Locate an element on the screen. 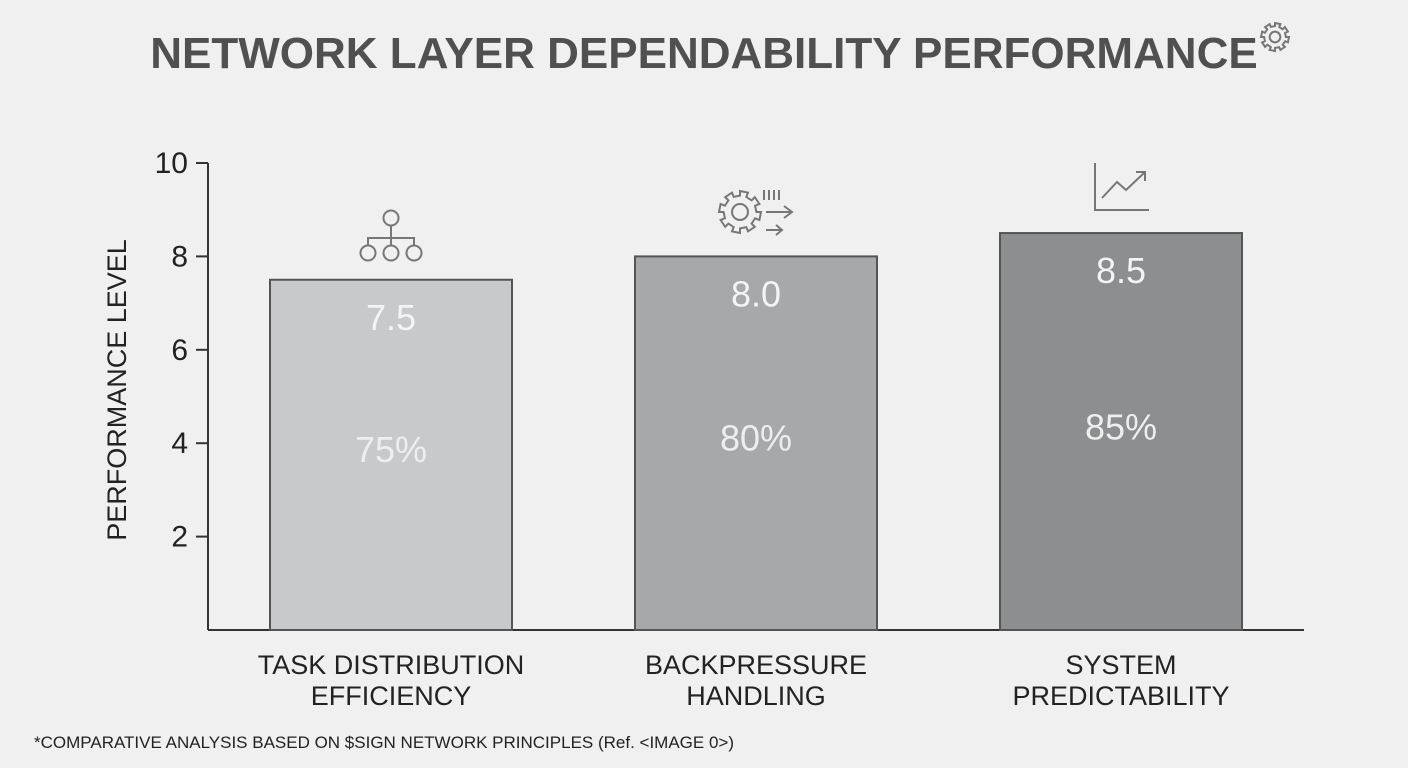 The height and width of the screenshot is (768, 1408). bar-percent-label: 85% is located at coordinates (1121, 426).